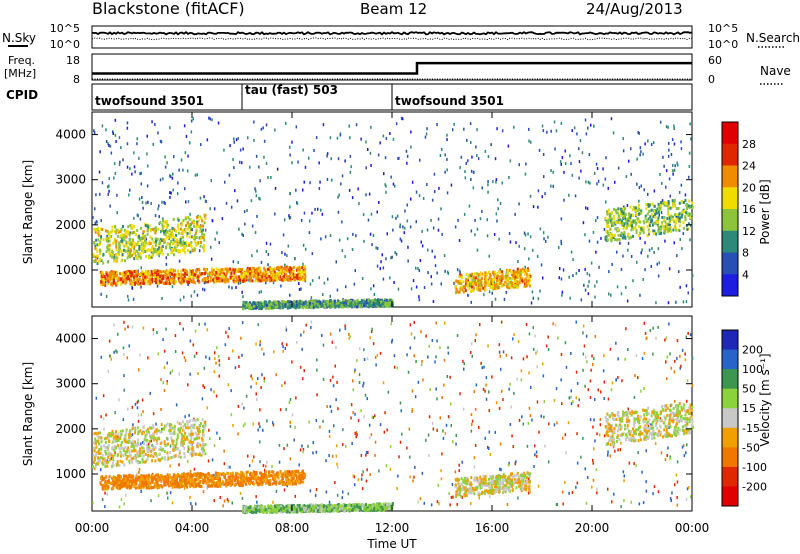 The height and width of the screenshot is (554, 800). What do you see at coordinates (745, 274) in the screenshot?
I see `colorbar-tick-label: 4` at bounding box center [745, 274].